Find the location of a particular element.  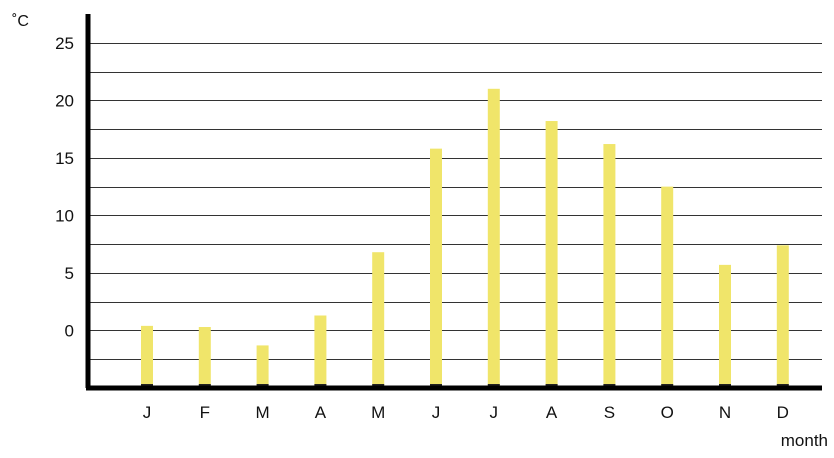

y-tick-label: 20 is located at coordinates (64, 100).